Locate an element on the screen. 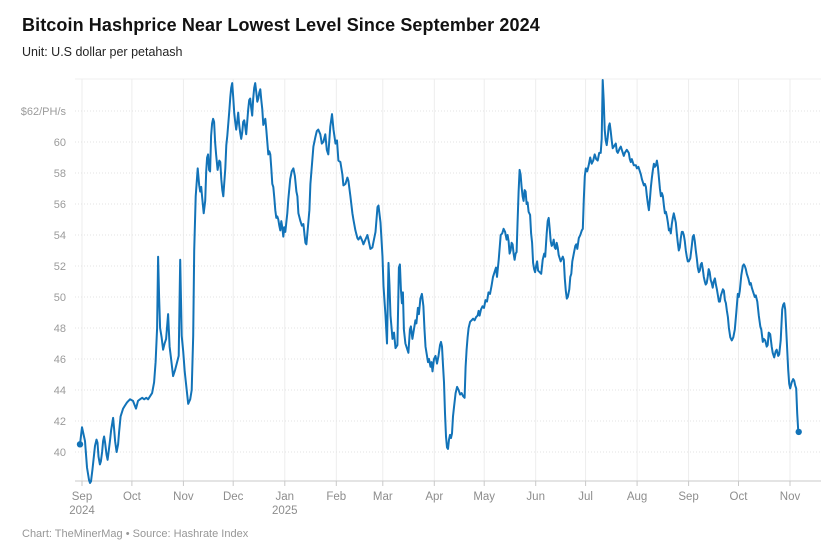  x-axis-label: Apr is located at coordinates (434, 497).